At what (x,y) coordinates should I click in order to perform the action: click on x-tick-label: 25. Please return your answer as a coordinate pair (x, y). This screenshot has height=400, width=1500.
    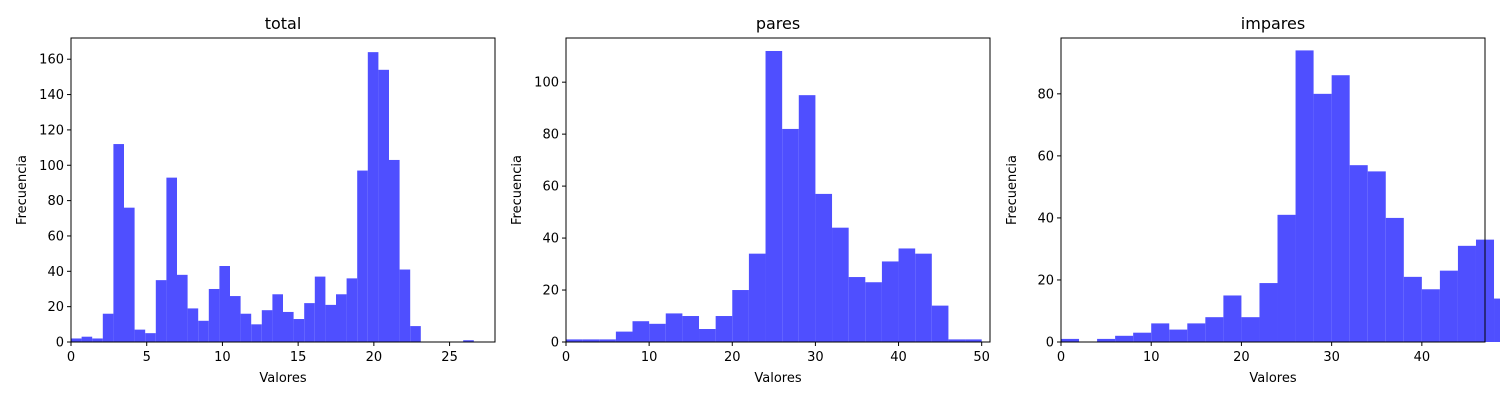
    Looking at the image, I should click on (449, 357).